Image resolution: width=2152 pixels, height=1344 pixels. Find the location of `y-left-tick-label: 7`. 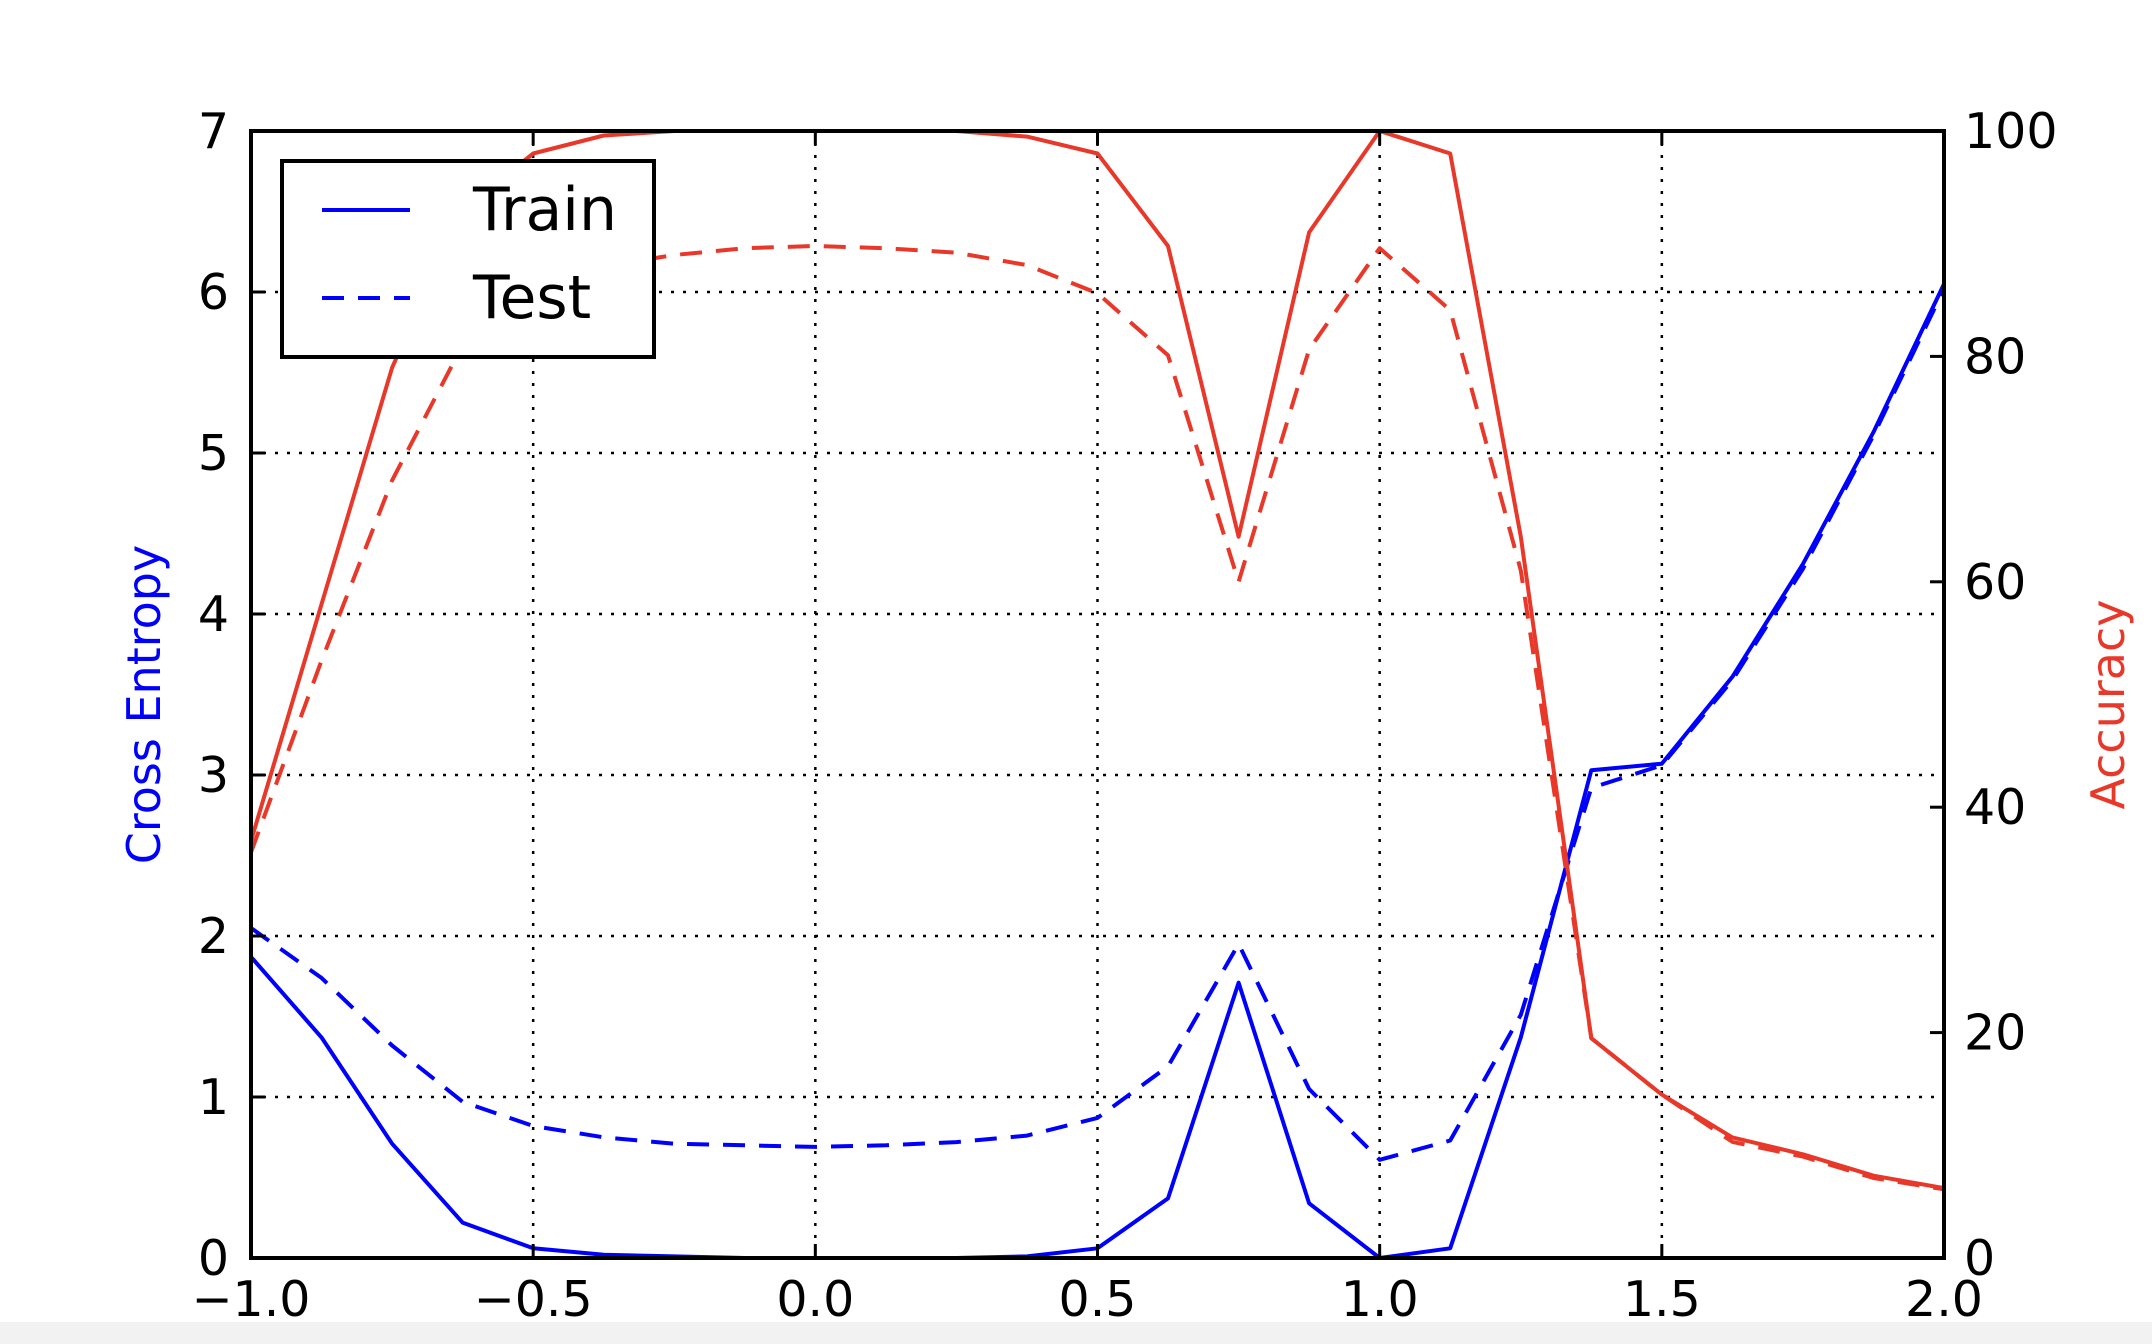

y-left-tick-label: 7 is located at coordinates (213, 131).